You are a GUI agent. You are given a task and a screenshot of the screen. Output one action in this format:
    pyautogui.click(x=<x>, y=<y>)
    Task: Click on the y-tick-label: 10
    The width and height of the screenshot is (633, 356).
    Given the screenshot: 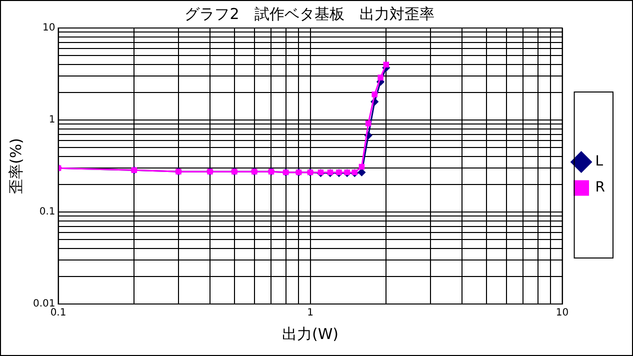 What is the action you would take?
    pyautogui.click(x=49, y=28)
    